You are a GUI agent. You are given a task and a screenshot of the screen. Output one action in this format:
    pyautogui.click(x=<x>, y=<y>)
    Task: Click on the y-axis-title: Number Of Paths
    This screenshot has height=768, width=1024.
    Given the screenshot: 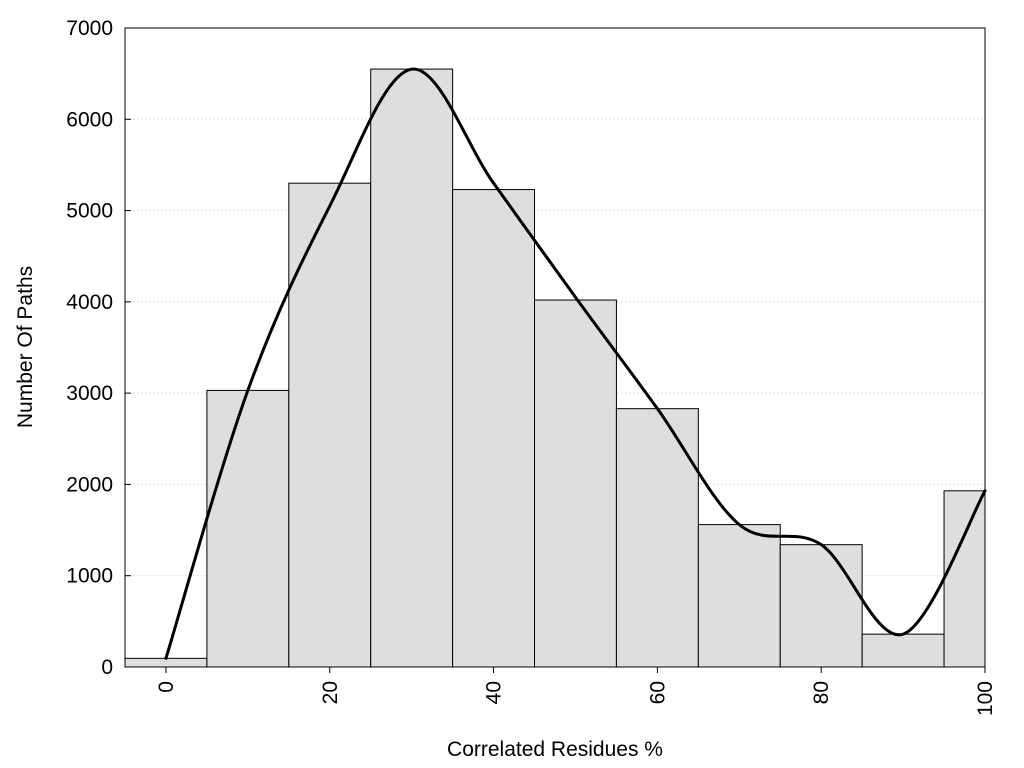 What is the action you would take?
    pyautogui.click(x=25, y=347)
    